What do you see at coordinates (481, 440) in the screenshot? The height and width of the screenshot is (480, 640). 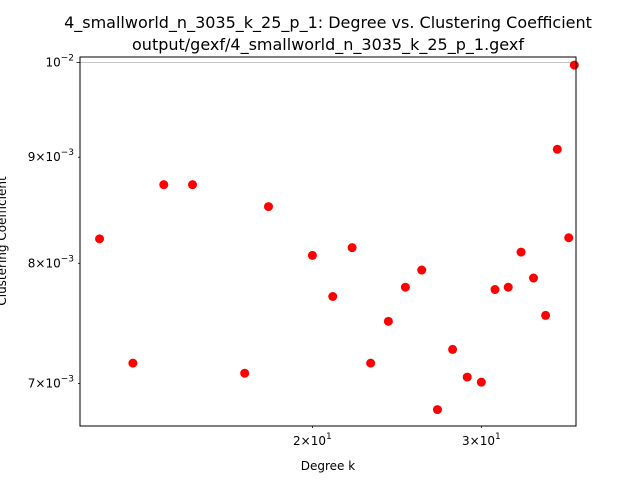 I see `x-tick-label: 3×101` at bounding box center [481, 440].